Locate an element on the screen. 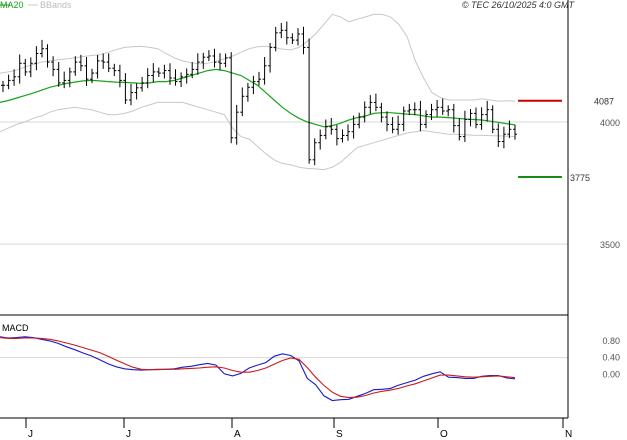 This screenshot has height=440, width=627. resistance-level-label: 4087 is located at coordinates (604, 102).